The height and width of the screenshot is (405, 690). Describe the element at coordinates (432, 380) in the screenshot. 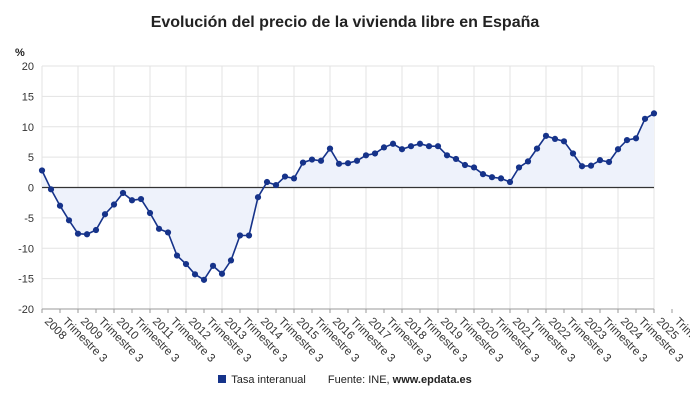

I see `source-host: www.epdata.es` at that location.